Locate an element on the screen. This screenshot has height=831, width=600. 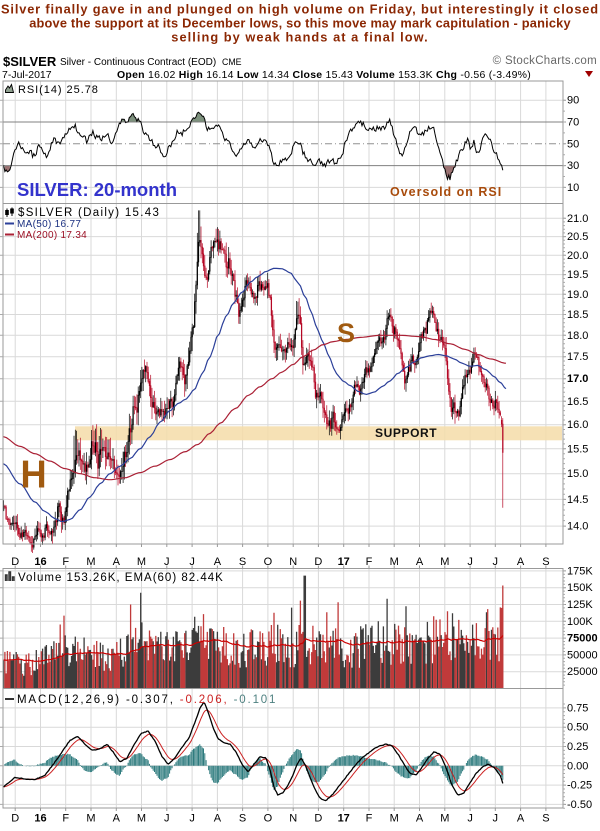
svg-text:Silver - Continuous Contract (: Silver - Continuous Contract (EOD) is located at coordinates (138, 62).